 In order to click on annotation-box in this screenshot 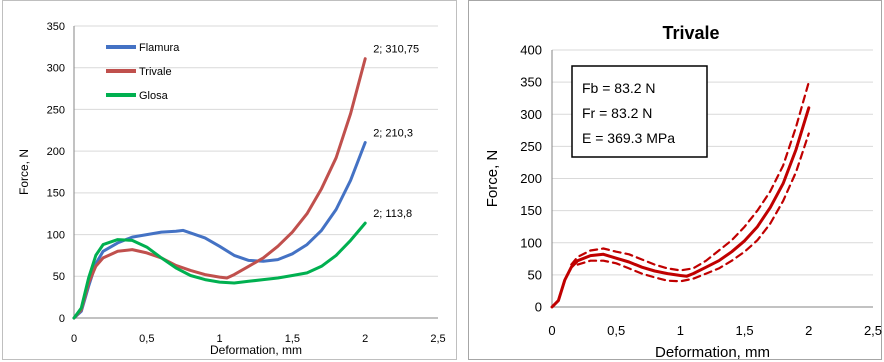, I will do `click(639, 111)`.